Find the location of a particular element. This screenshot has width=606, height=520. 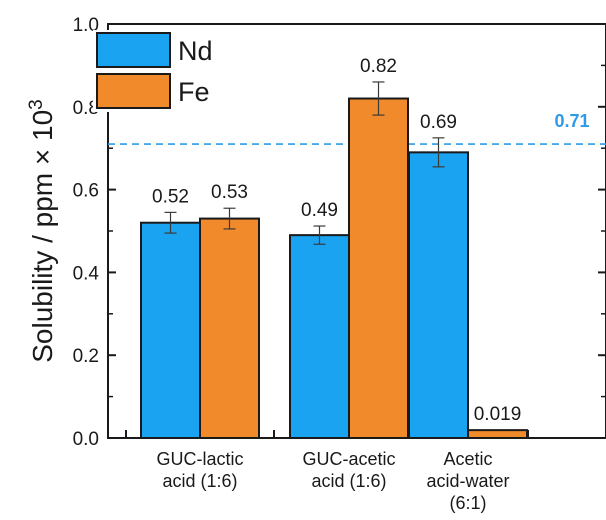

reference-line-label: 0.71 is located at coordinates (571, 121).